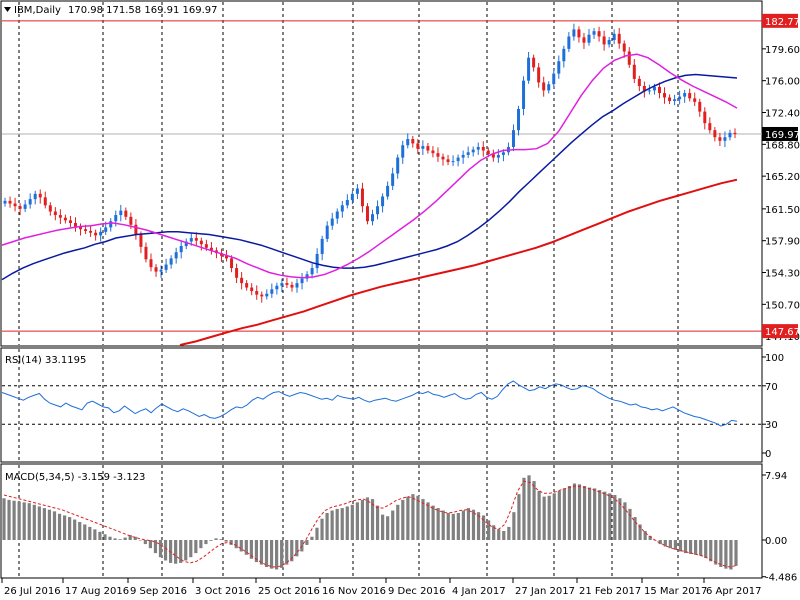  What do you see at coordinates (782, 210) in the screenshot?
I see `price-tick-label: 161.50` at bounding box center [782, 210].